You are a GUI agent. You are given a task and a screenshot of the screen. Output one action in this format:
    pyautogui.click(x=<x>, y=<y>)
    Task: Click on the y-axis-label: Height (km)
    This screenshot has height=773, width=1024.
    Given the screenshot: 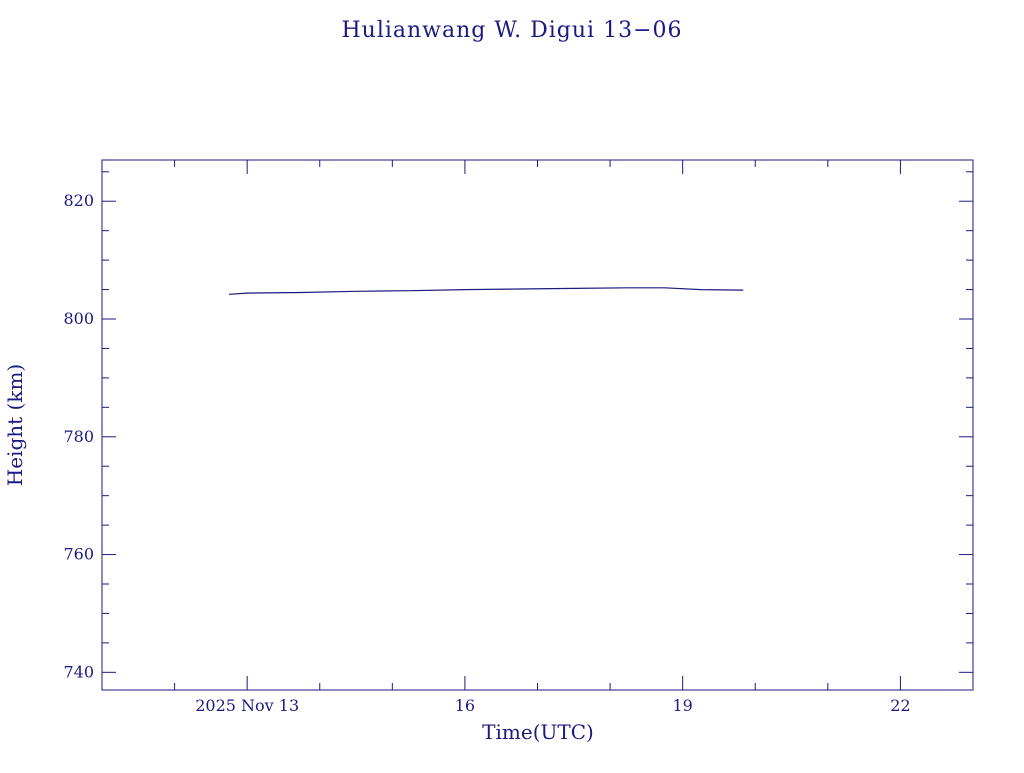 What is the action you would take?
    pyautogui.click(x=15, y=425)
    